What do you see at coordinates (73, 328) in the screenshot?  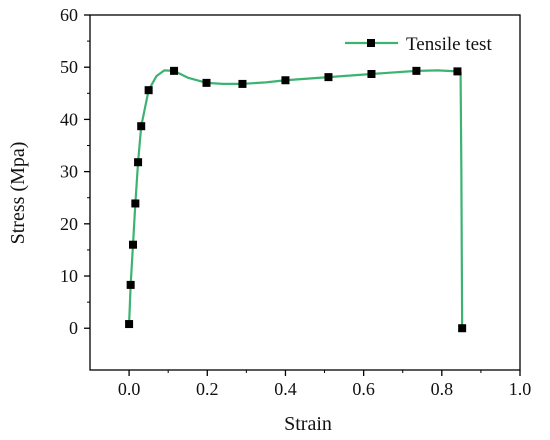 I see `y-tick-label: 0` at bounding box center [73, 328].